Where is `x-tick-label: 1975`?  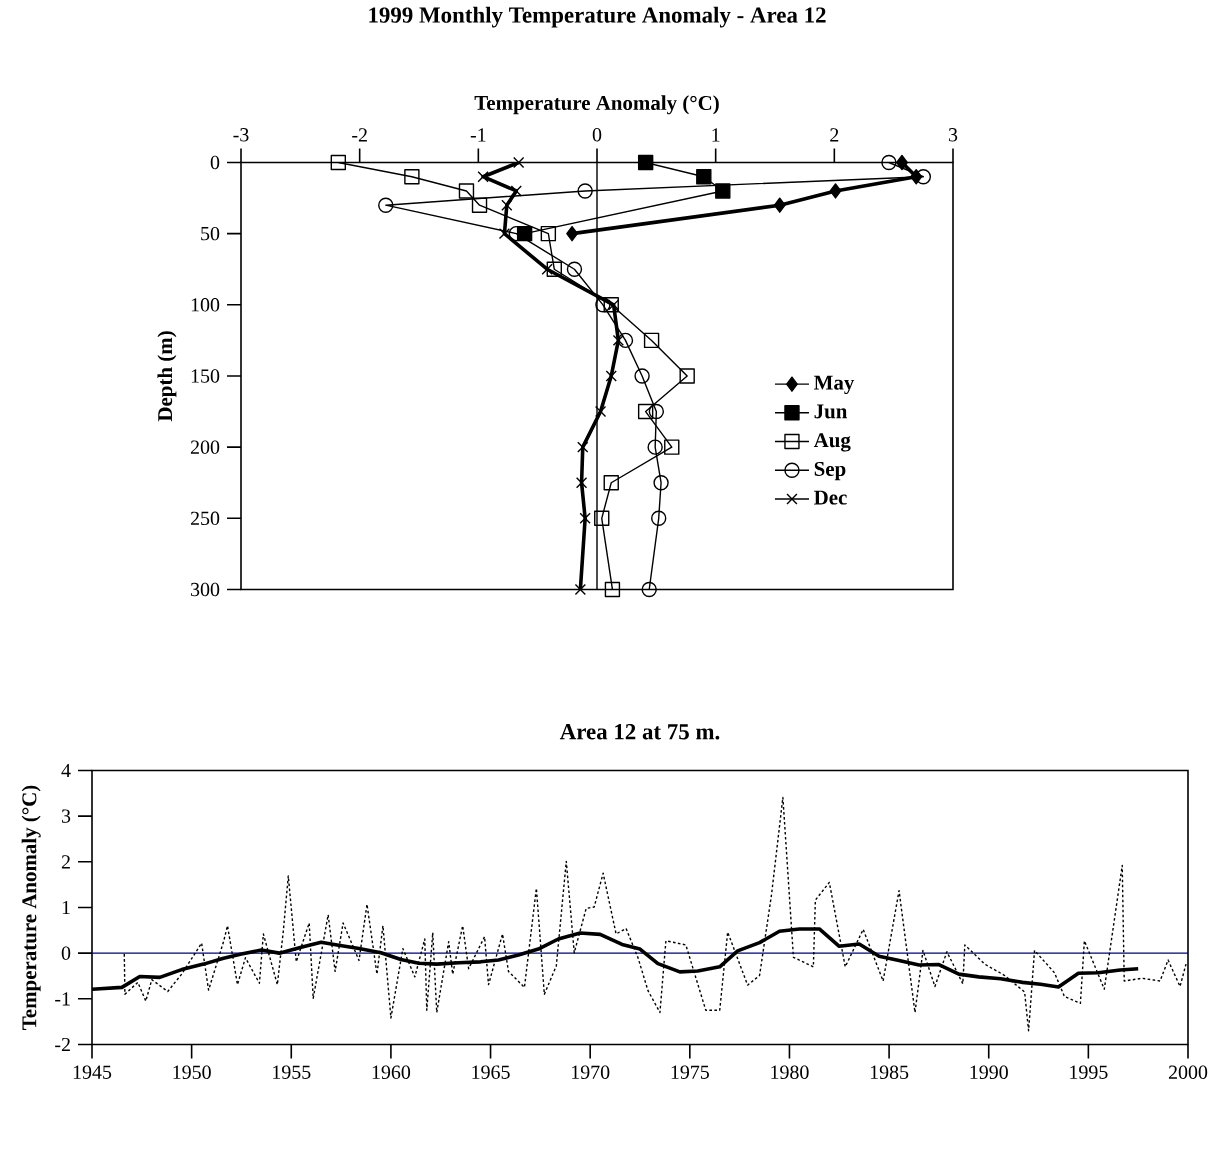 x-tick-label: 1975 is located at coordinates (690, 1072).